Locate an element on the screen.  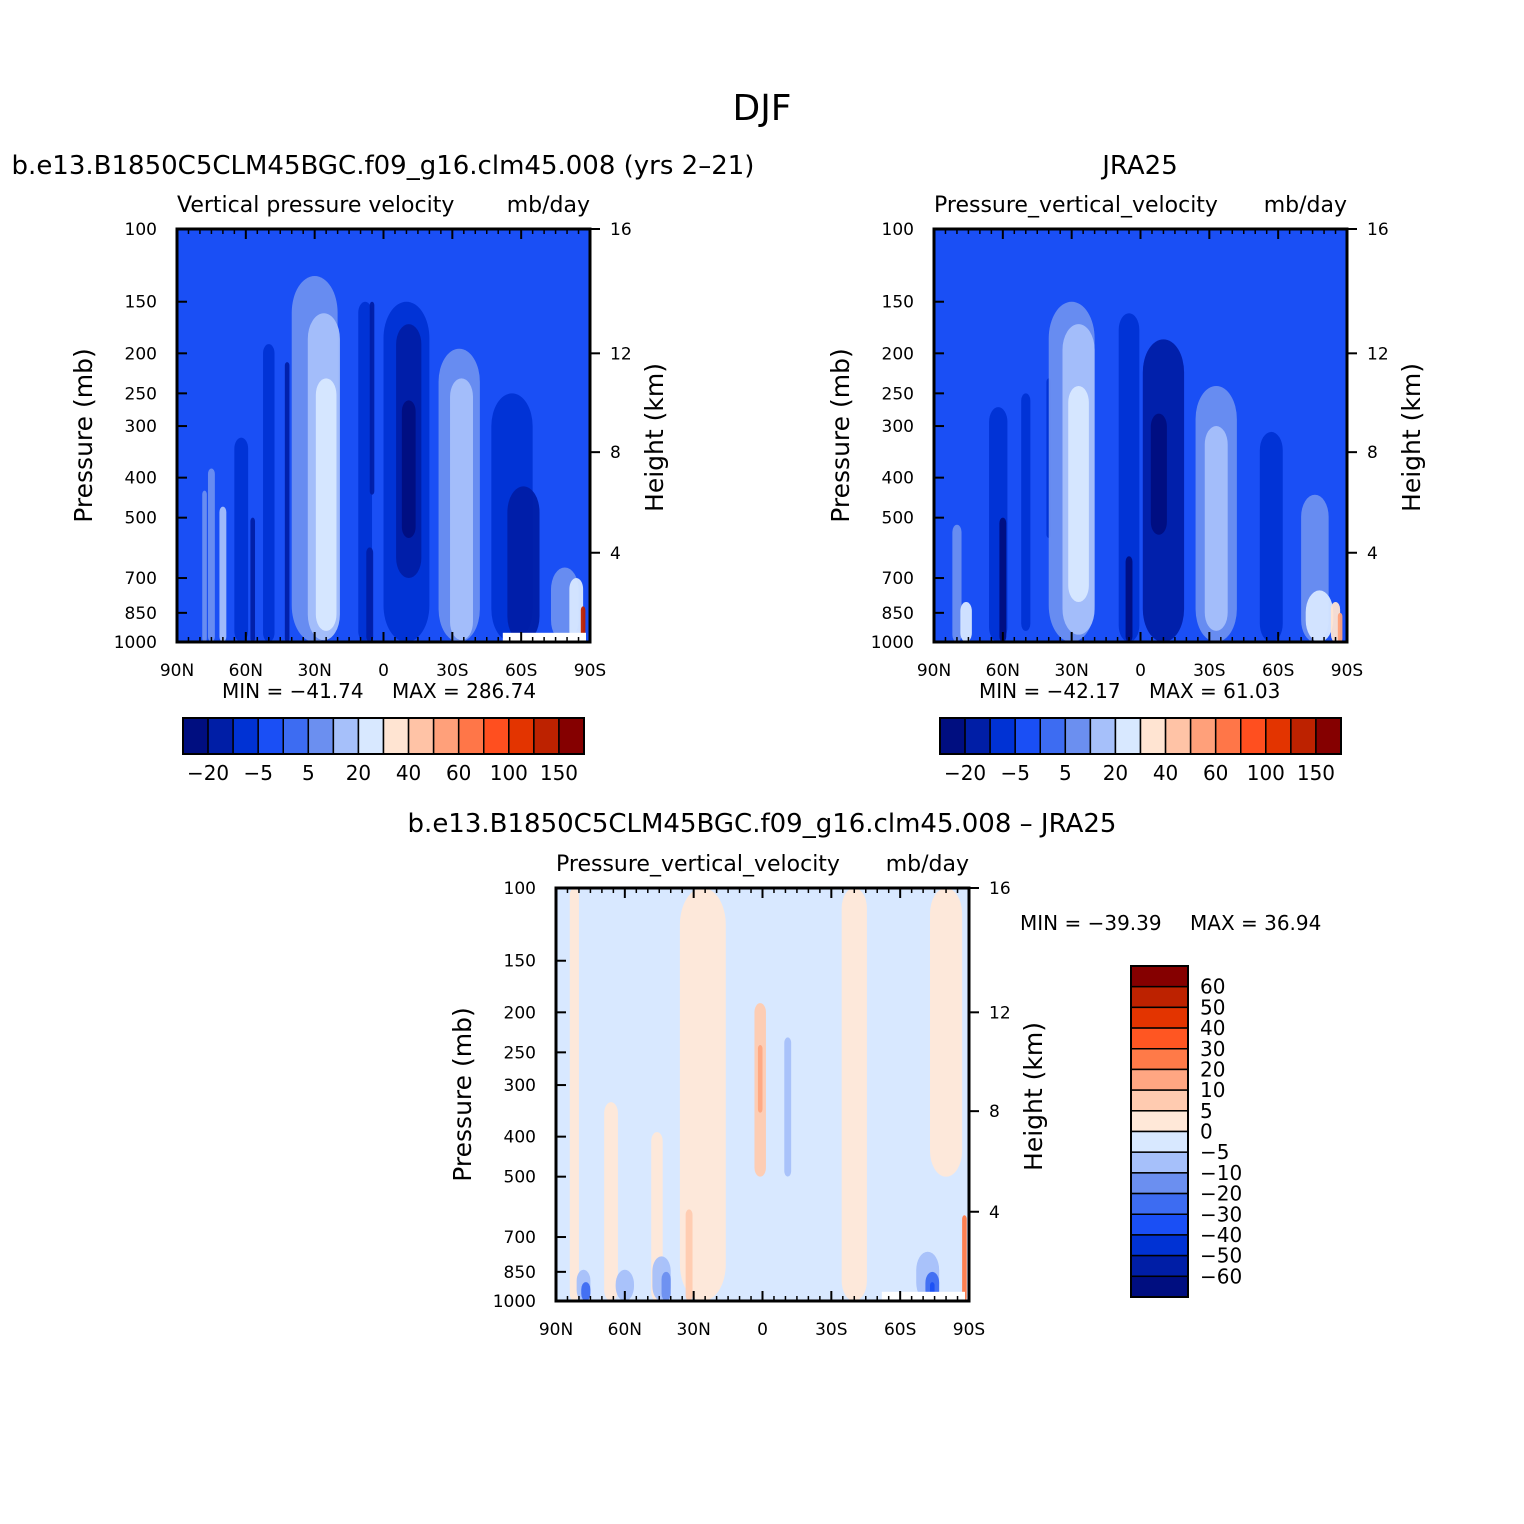
colorbar-label: −20 is located at coordinates (965, 773).